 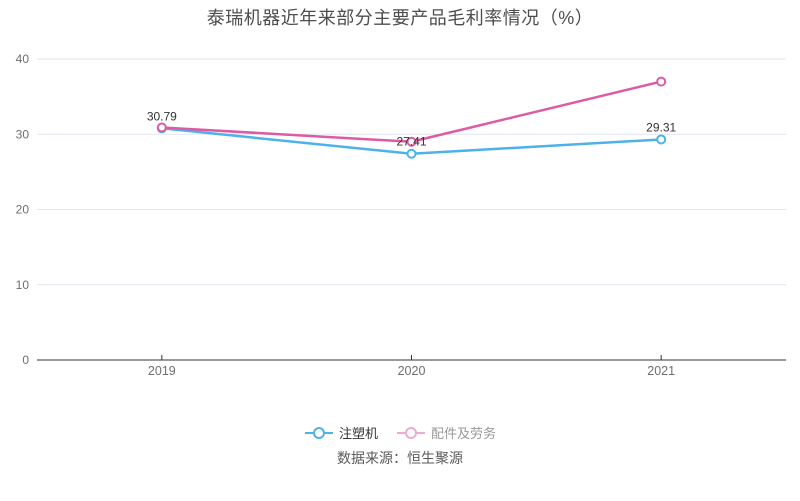 What do you see at coordinates (162, 116) in the screenshot?
I see `data-point-label: 30.79` at bounding box center [162, 116].